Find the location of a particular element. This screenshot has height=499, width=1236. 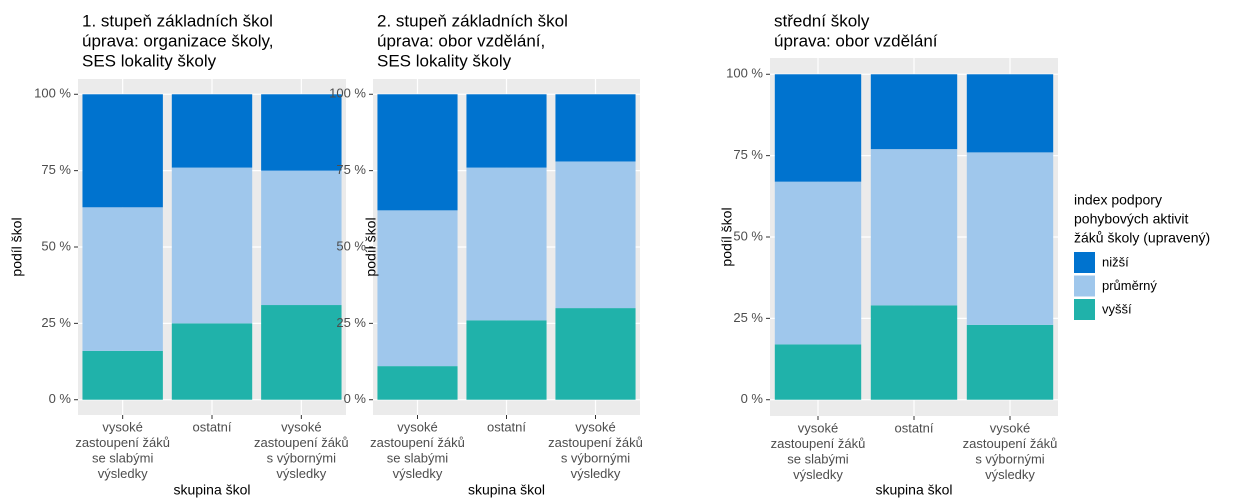

chart-title: střední školy is located at coordinates (822, 20).